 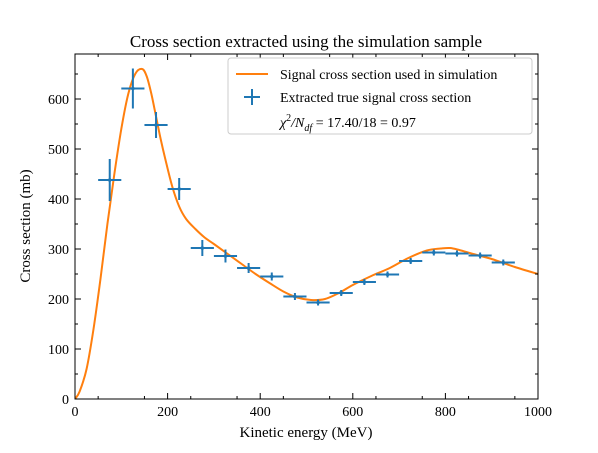 What do you see at coordinates (26, 225) in the screenshot?
I see `y-axis-label: Cross section (mb)` at bounding box center [26, 225].